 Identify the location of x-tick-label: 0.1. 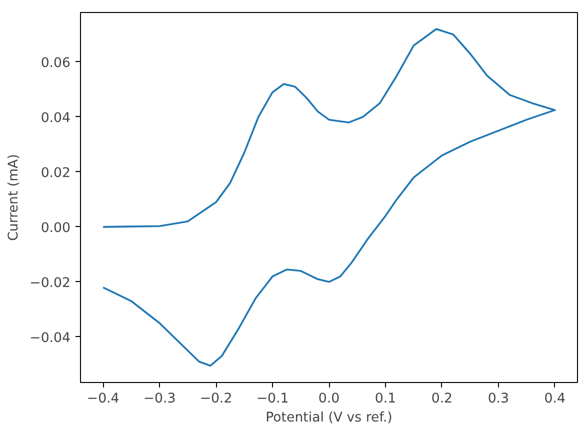
(385, 399).